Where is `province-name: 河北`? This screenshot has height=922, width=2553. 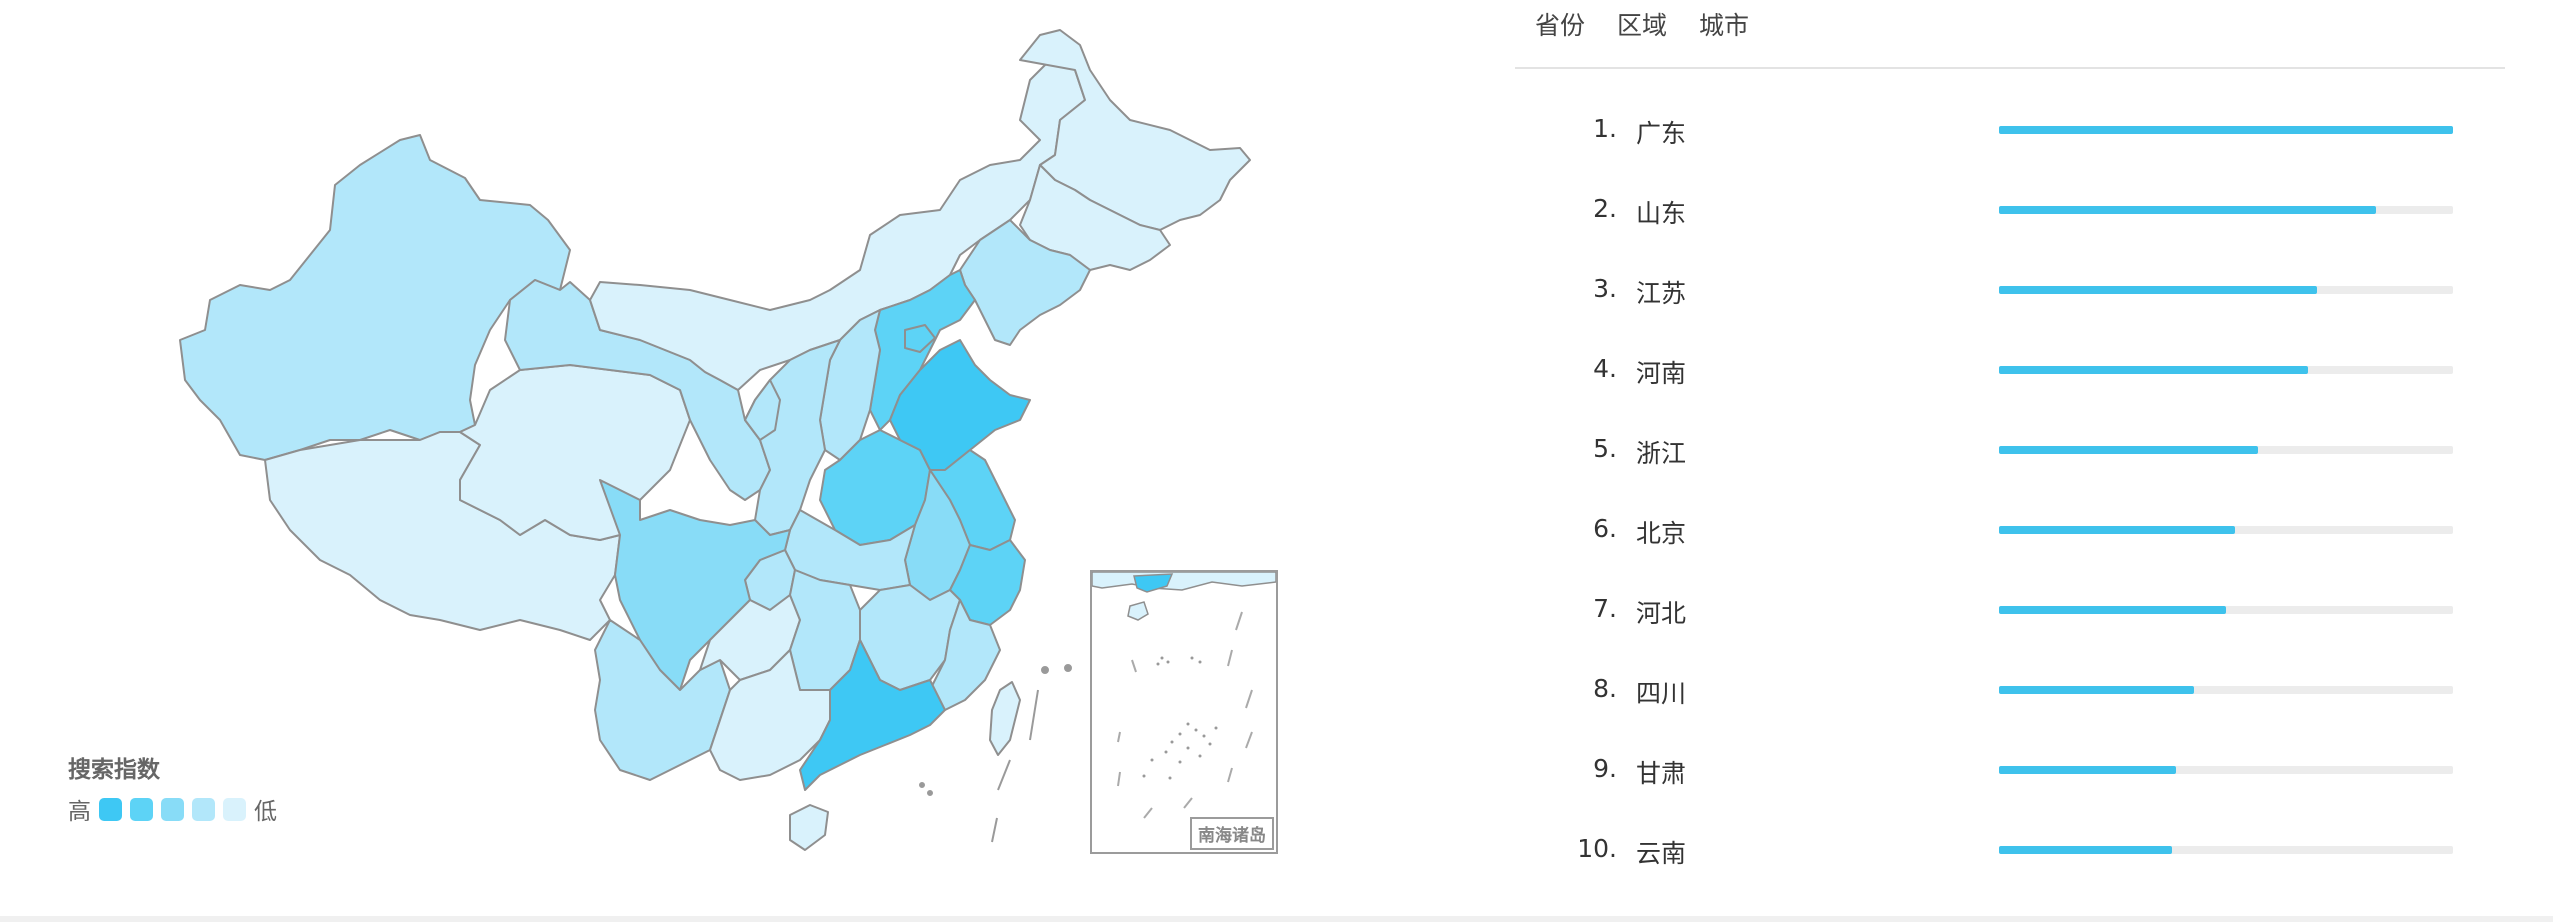 province-name: 河北 is located at coordinates (1661, 613).